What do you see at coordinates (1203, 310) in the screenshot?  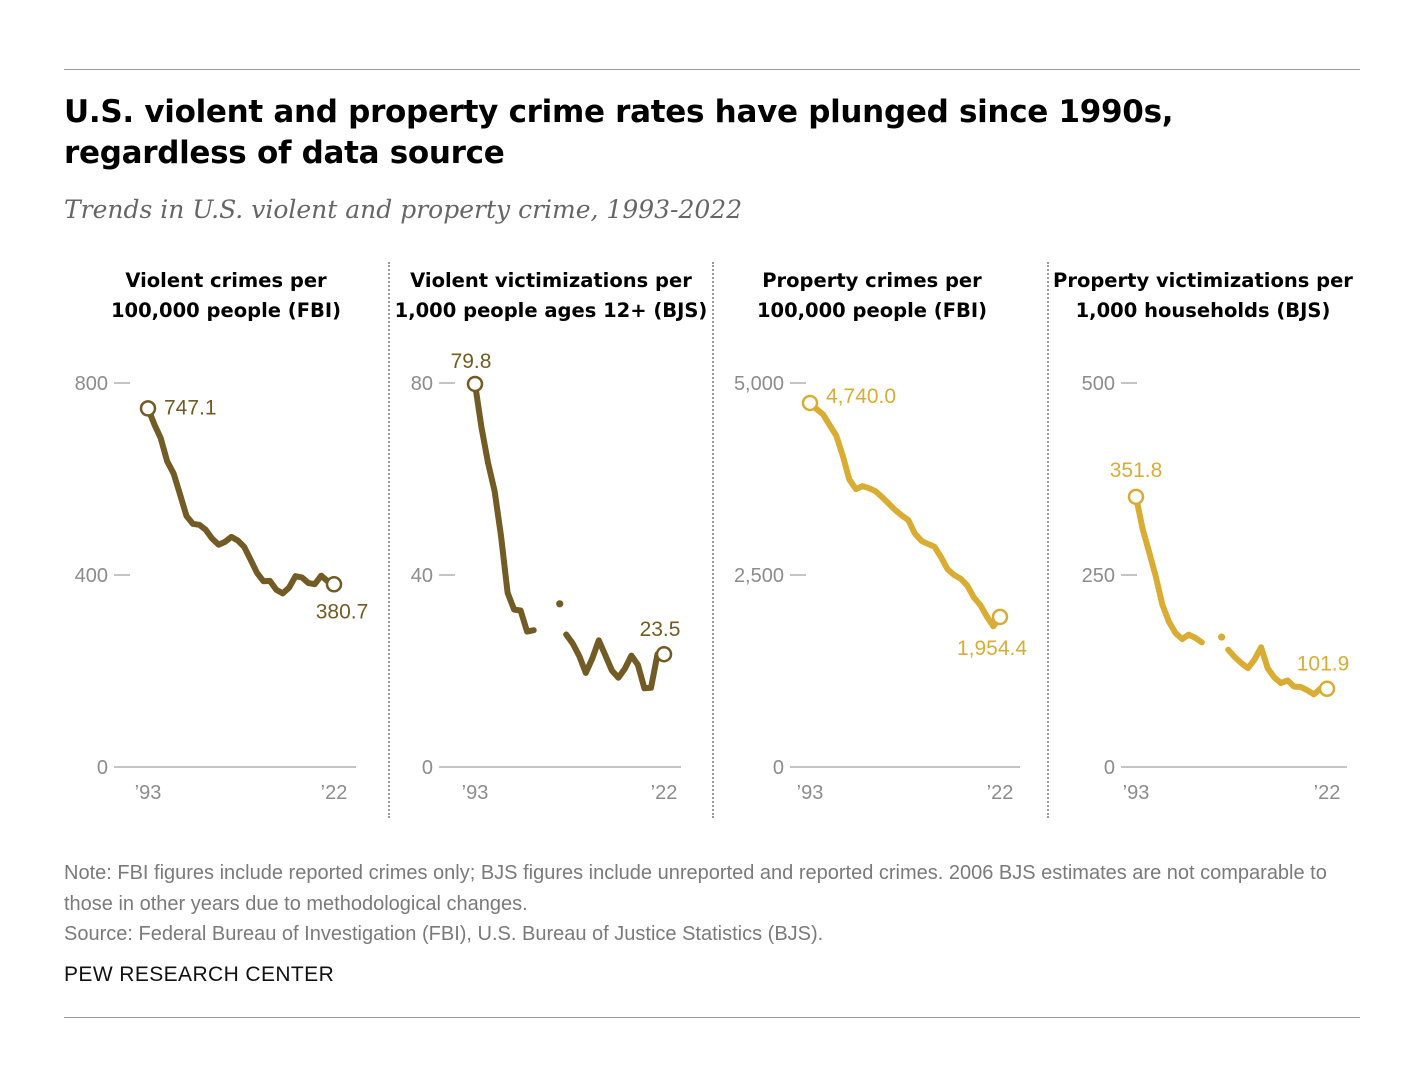 I see `panel-title-line-2: 1,000 households (BJS)` at bounding box center [1203, 310].